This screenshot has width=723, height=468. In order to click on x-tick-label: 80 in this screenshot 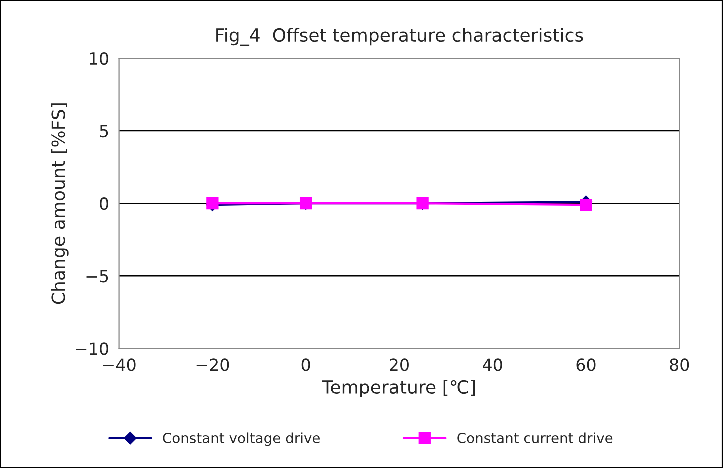, I will do `click(680, 365)`.